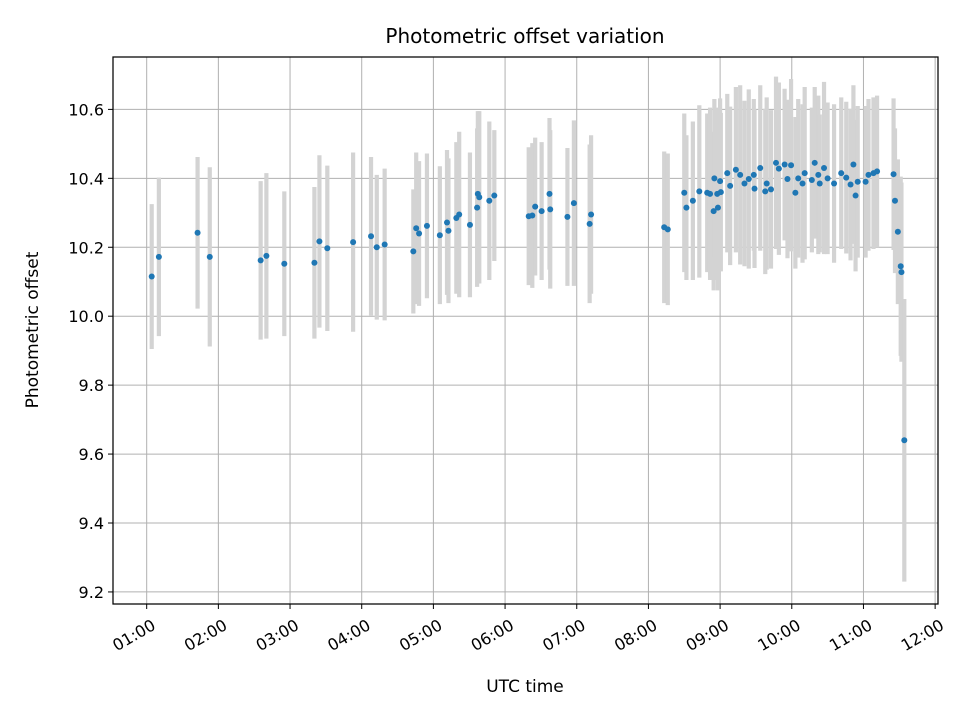 This screenshot has width=960, height=720. What do you see at coordinates (91, 523) in the screenshot?
I see `y-tick-label: 9.4` at bounding box center [91, 523].